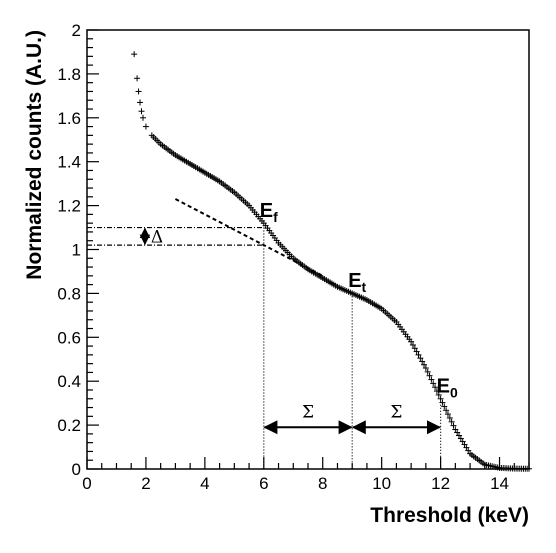 This screenshot has width=556, height=553. What do you see at coordinates (263, 483) in the screenshot?
I see `x-tick-label: 6` at bounding box center [263, 483].